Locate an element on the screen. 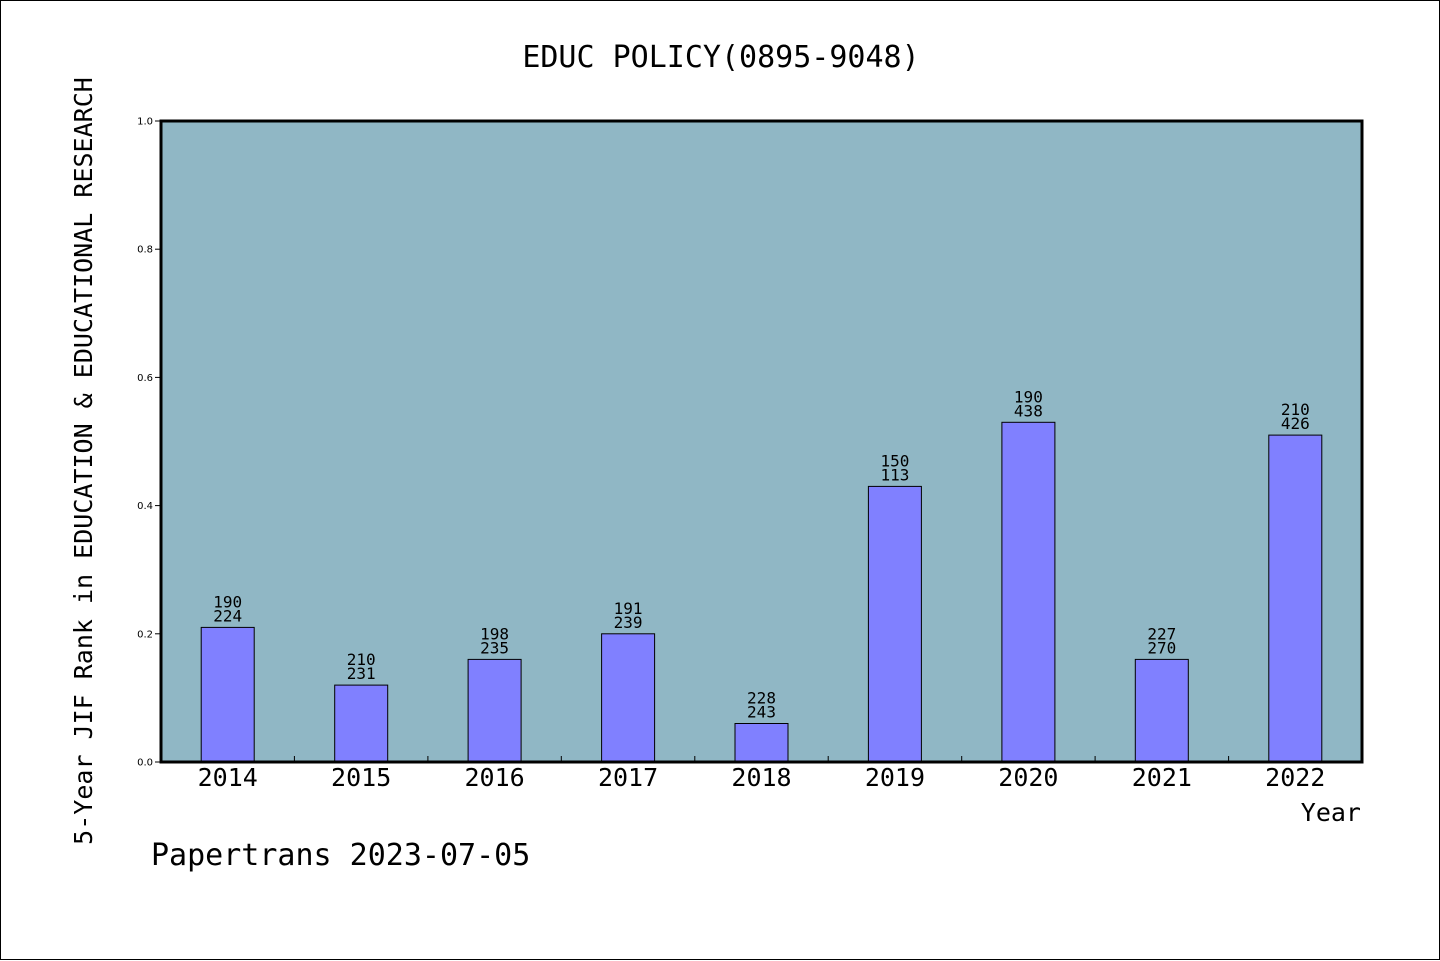  y-tick-label-0.0: 0.0 is located at coordinates (145, 763).